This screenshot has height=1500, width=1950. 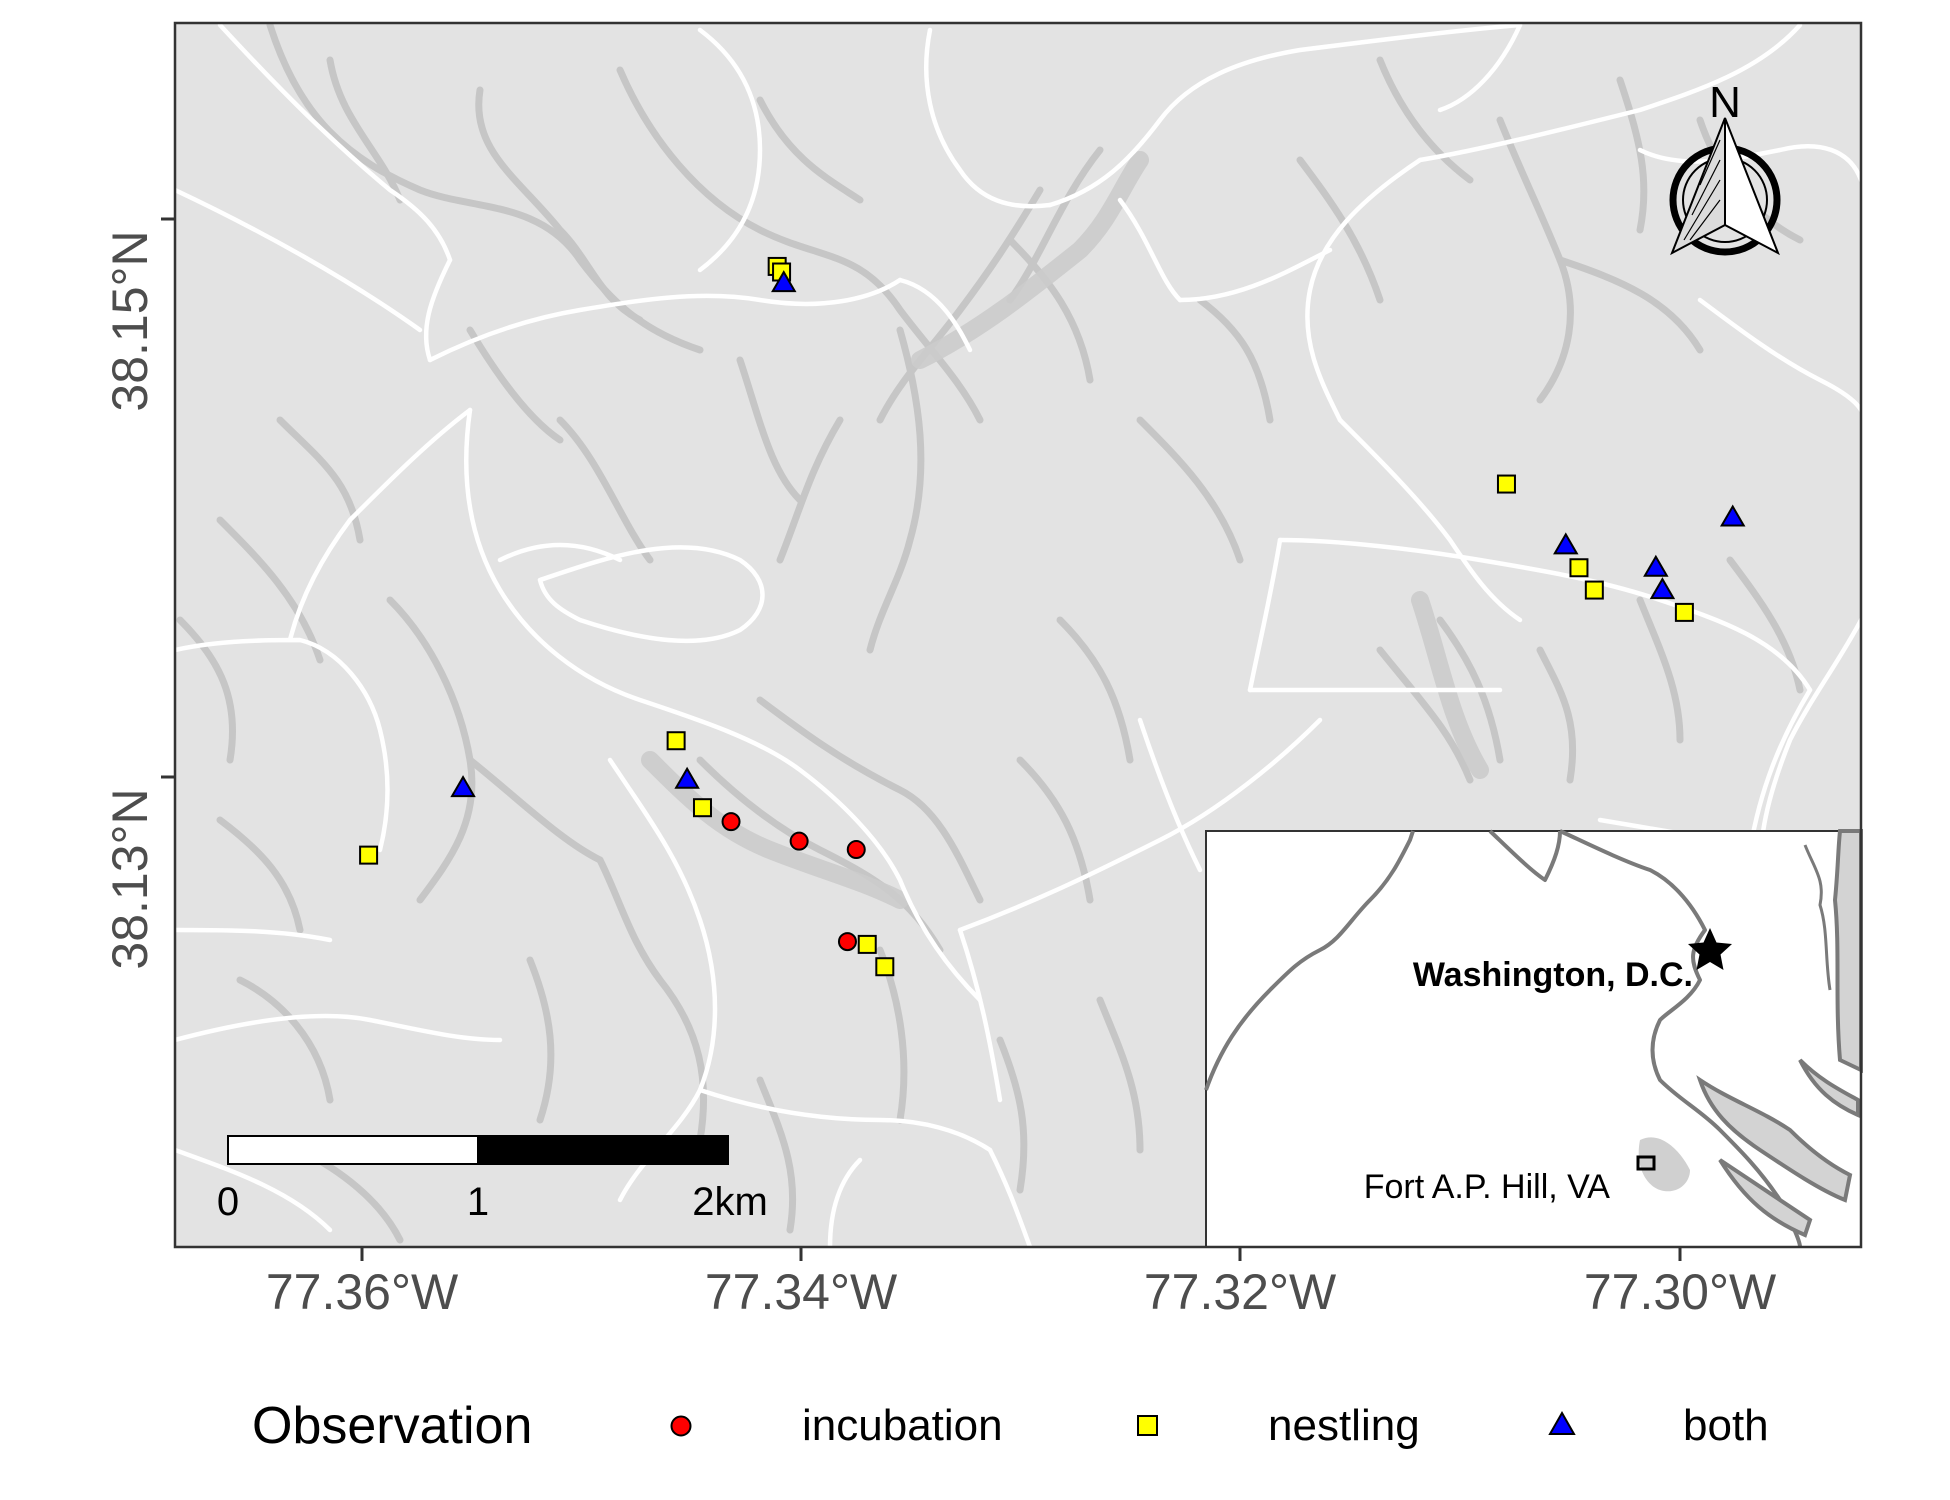 What do you see at coordinates (130, 878) in the screenshot?
I see `y-tick-label: 38.13°N` at bounding box center [130, 878].